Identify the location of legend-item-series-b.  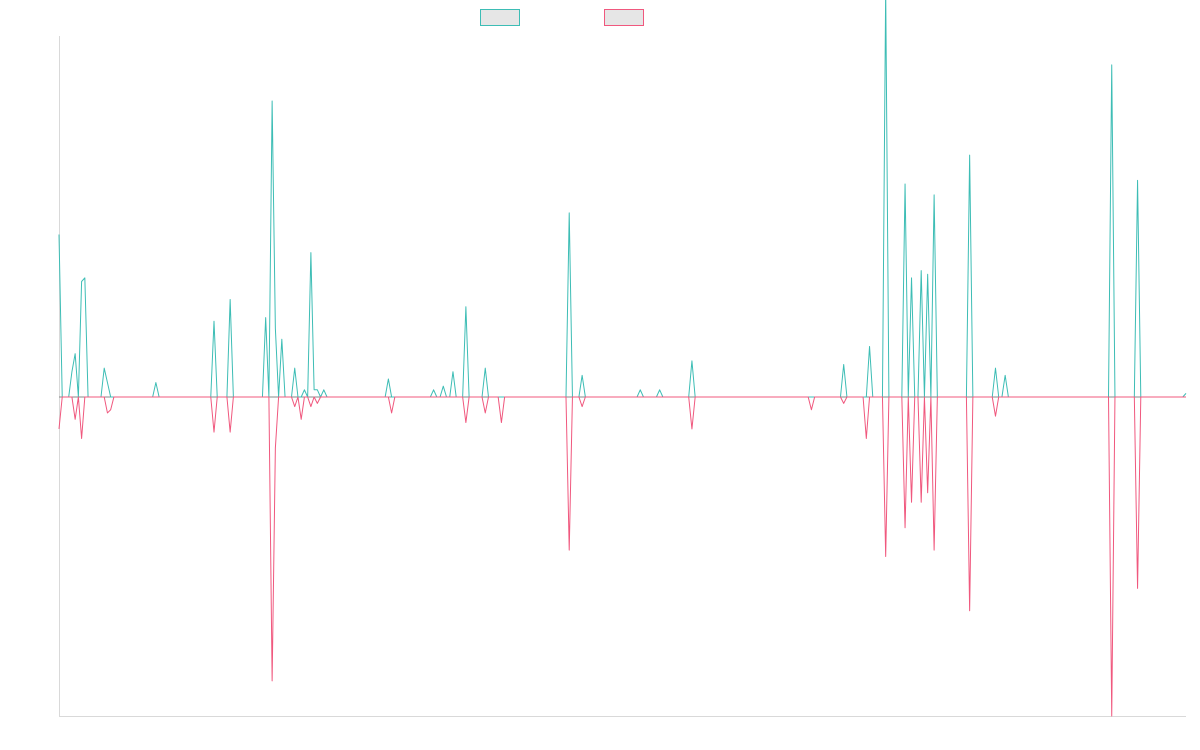
(627, 17).